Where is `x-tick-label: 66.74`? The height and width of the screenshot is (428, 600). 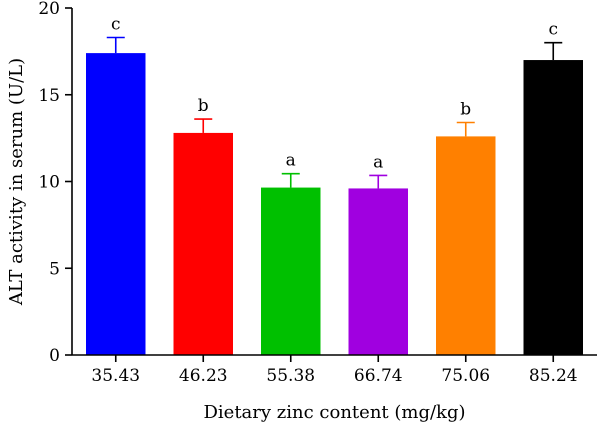 x-tick-label: 66.74 is located at coordinates (378, 376).